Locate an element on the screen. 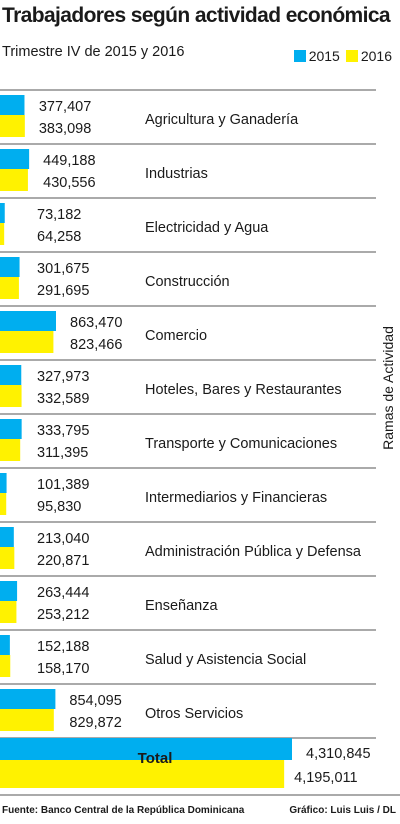 This screenshot has height=824, width=400. axis-label: Ramas de Actividad is located at coordinates (388, 388).